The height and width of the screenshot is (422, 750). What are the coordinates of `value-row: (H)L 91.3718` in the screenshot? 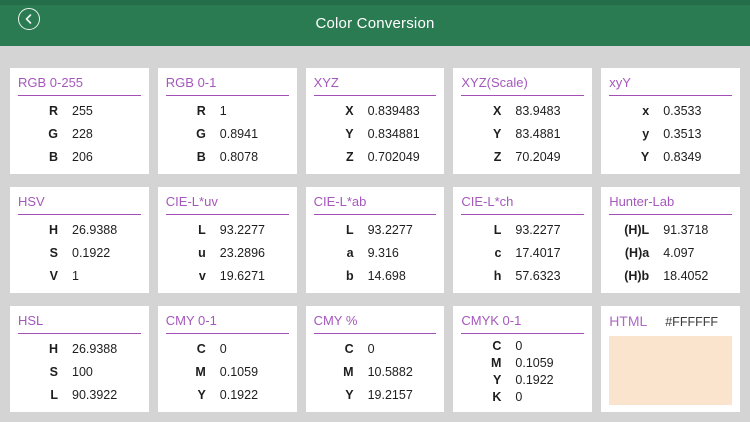 It's located at (670, 230).